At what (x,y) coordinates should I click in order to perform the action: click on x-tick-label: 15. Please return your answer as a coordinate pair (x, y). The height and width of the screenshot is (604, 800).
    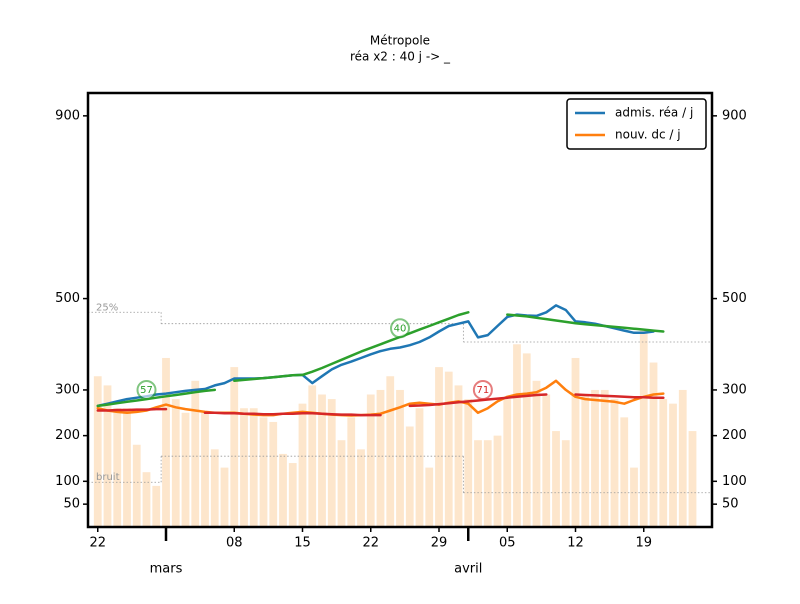
    Looking at the image, I should click on (302, 543).